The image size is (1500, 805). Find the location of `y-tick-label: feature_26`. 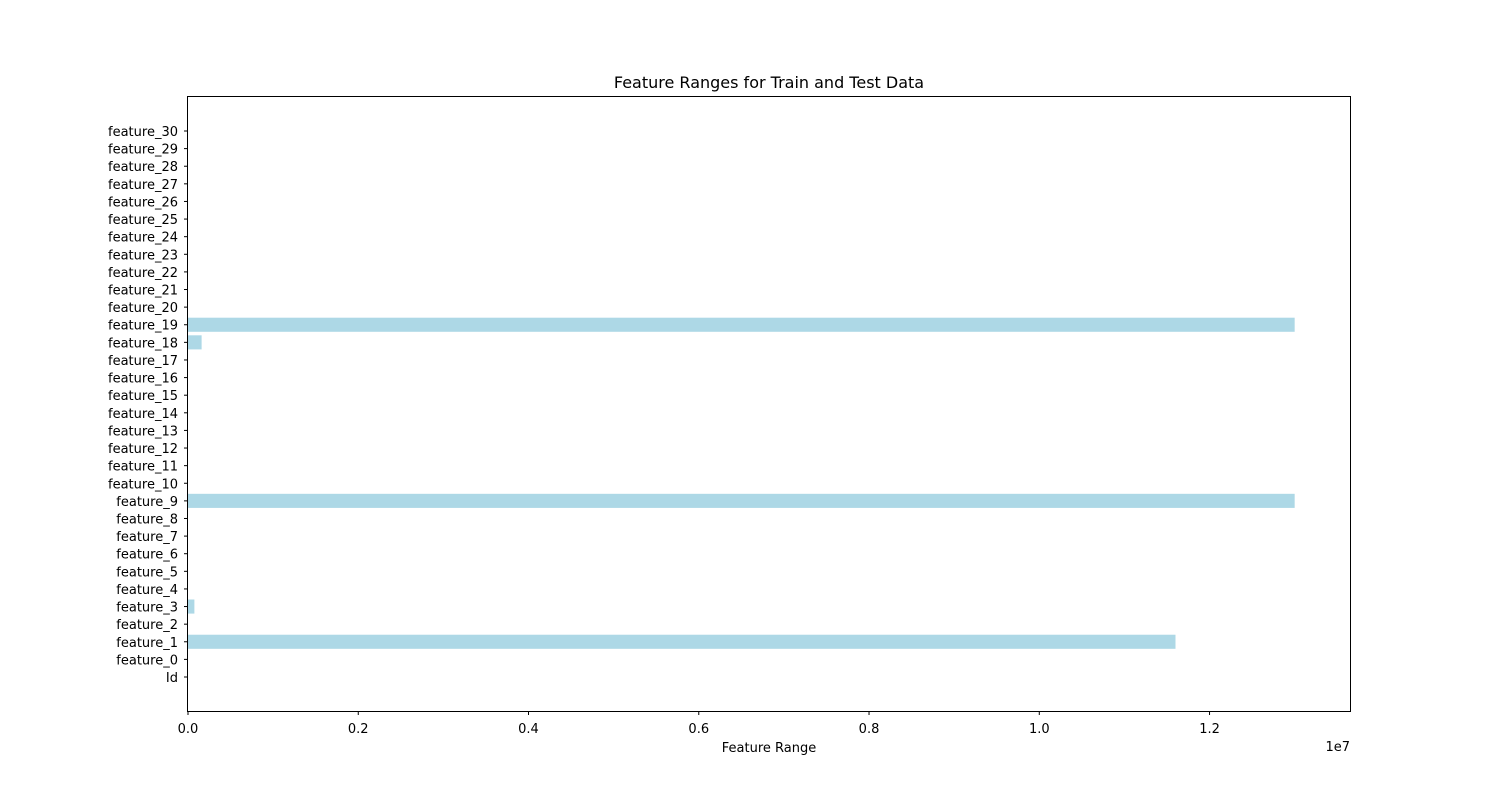

y-tick-label: feature_26 is located at coordinates (143, 202).